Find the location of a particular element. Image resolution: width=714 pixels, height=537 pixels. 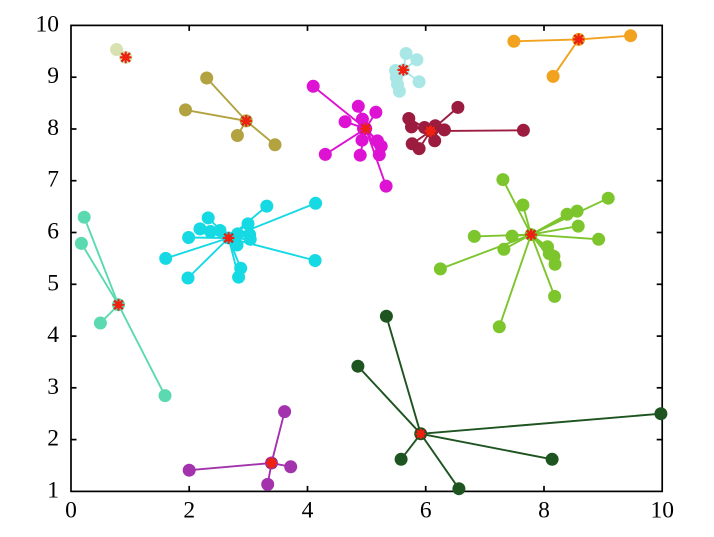

svg-text: 7 is located at coordinates (53, 180).